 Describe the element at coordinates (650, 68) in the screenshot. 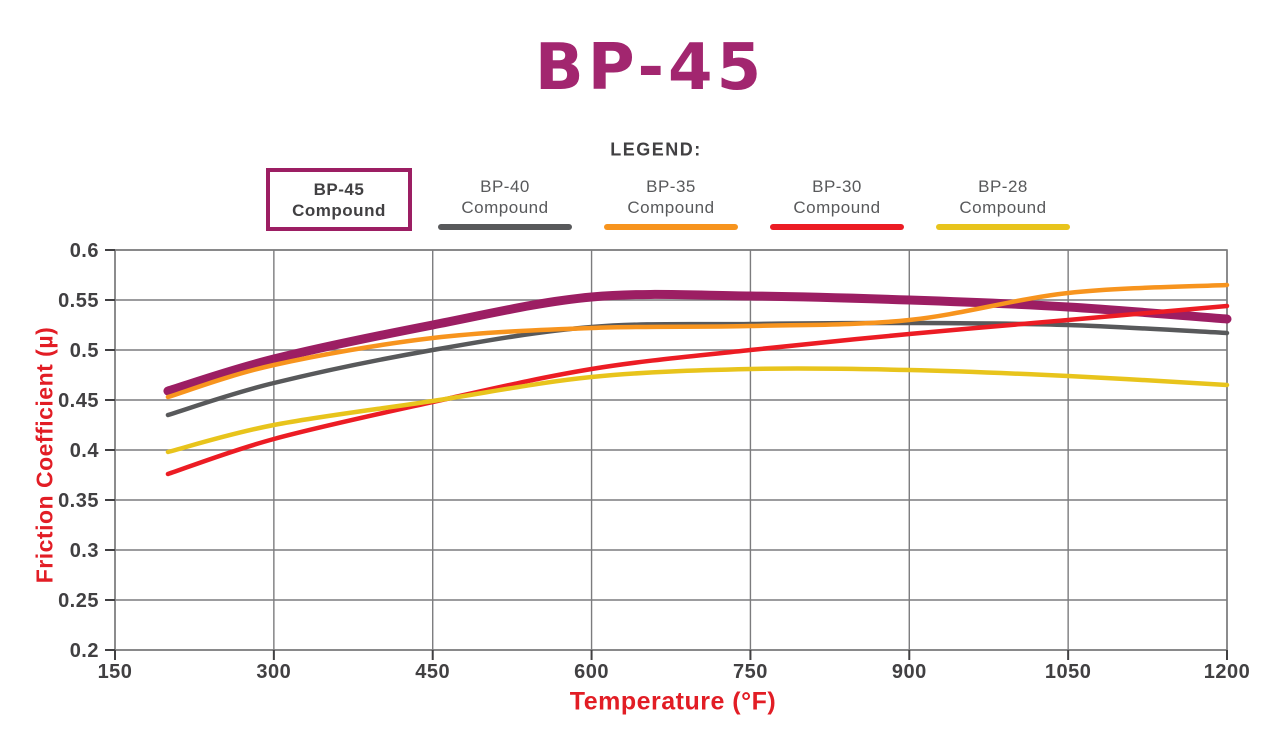

I see `page-title: BP-45` at that location.